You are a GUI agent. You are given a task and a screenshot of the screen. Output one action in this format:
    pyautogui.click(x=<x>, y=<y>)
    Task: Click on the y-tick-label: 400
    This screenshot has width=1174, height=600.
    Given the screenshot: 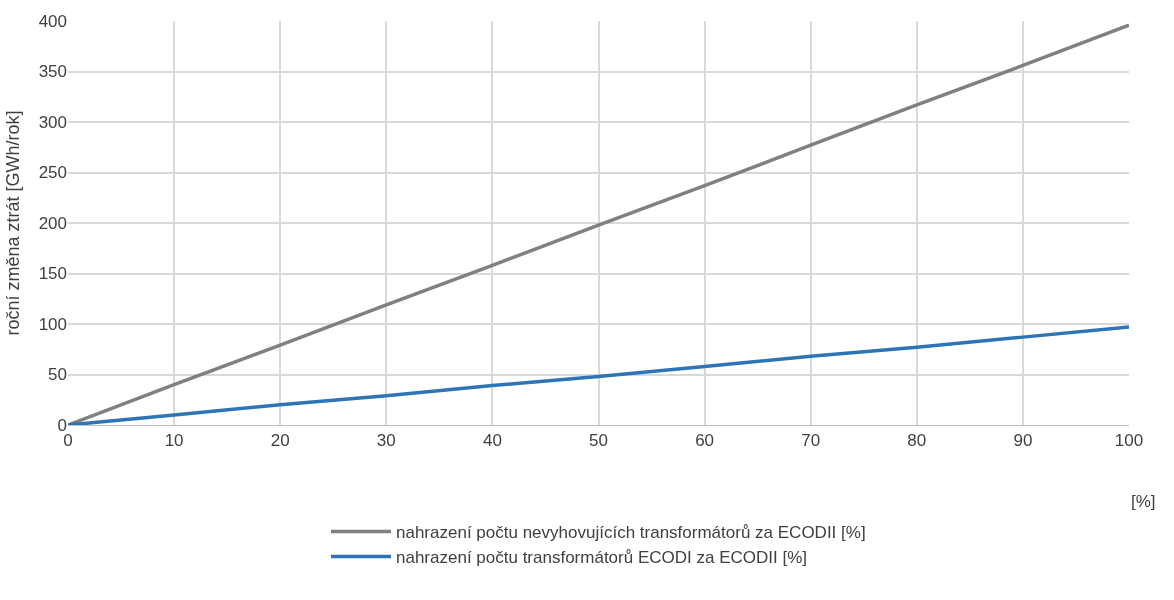 What is the action you would take?
    pyautogui.click(x=52, y=21)
    